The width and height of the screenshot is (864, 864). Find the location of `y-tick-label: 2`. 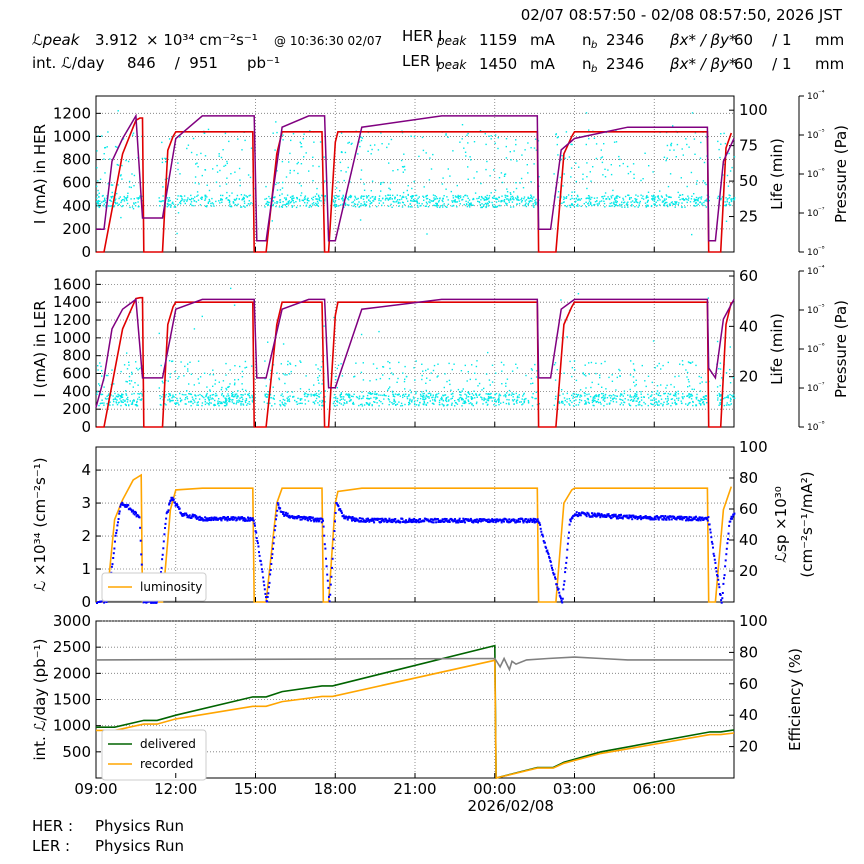

y-tick-label: 2 is located at coordinates (86, 536).